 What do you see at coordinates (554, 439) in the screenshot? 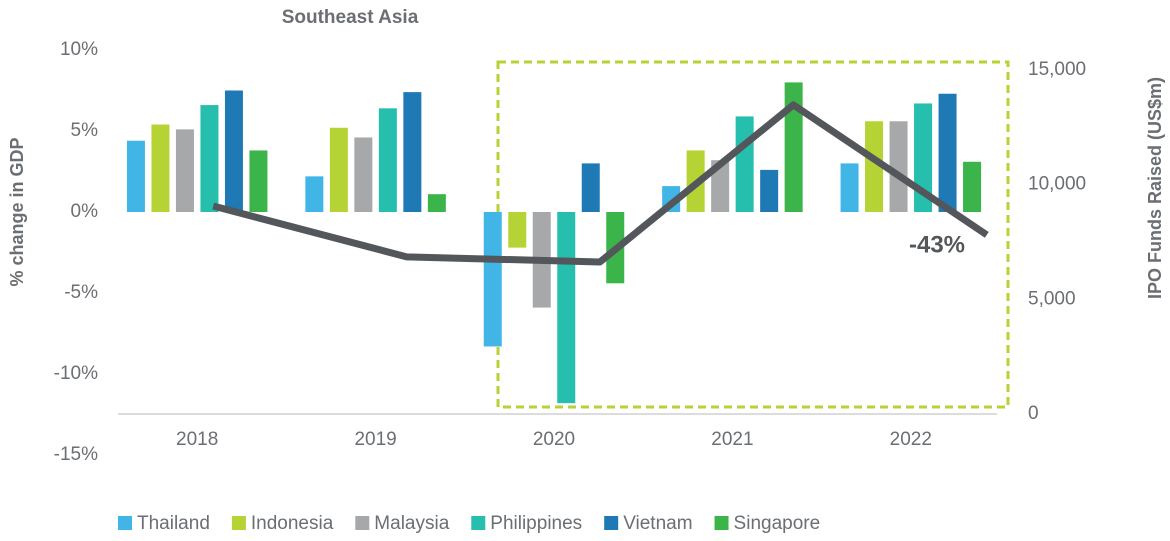
I see `x-tick-label: 2020` at bounding box center [554, 439].